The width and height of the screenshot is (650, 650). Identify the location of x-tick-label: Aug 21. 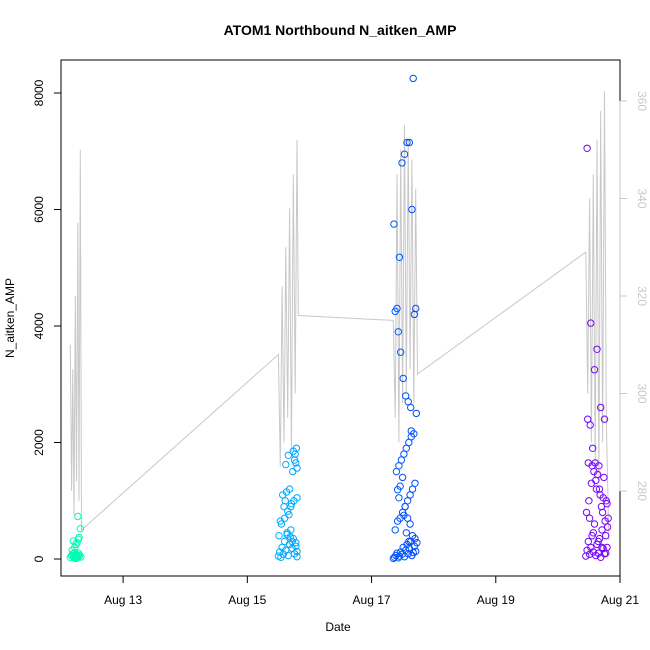
(620, 600).